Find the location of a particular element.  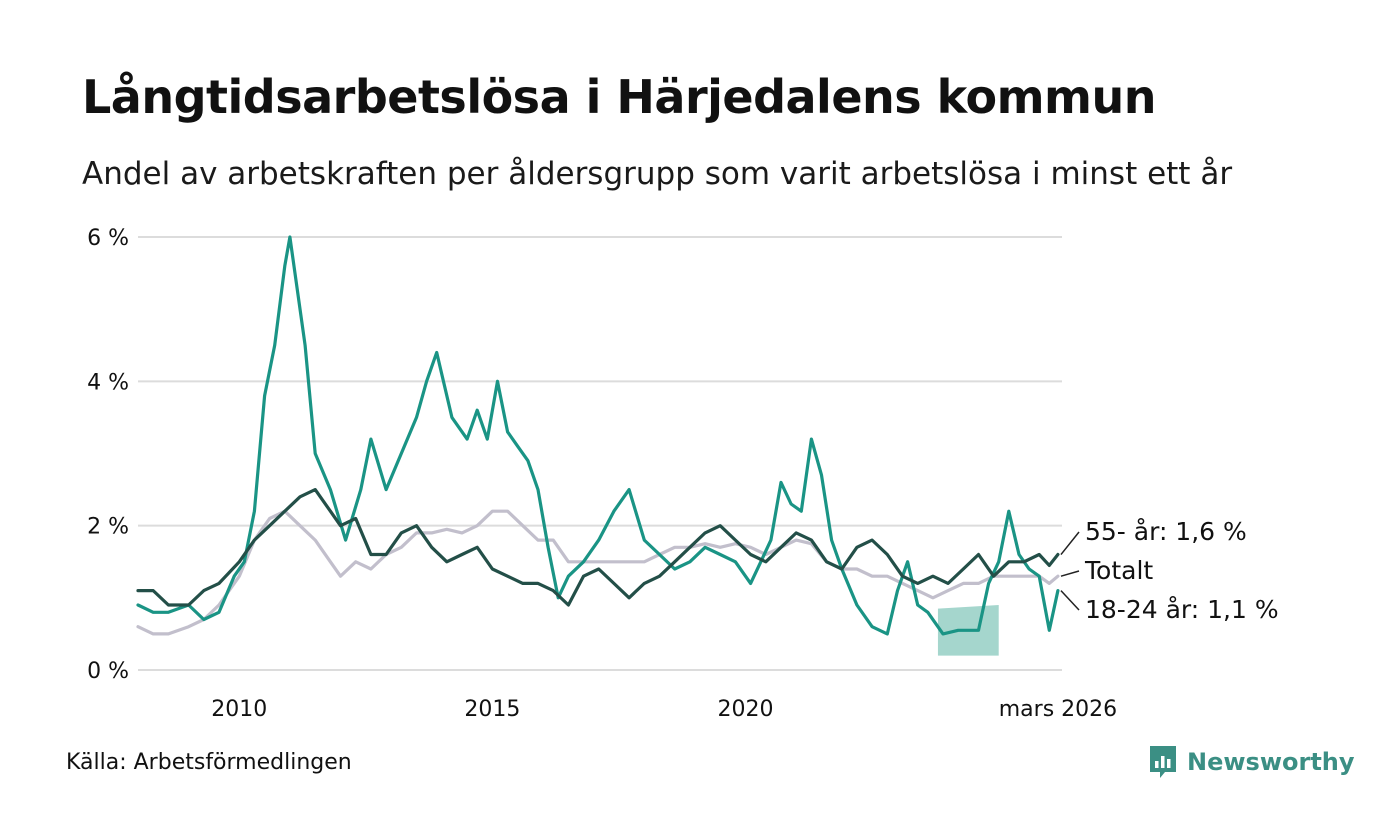

newsworthy-logo-text: Newsworthy is located at coordinates (1271, 762).